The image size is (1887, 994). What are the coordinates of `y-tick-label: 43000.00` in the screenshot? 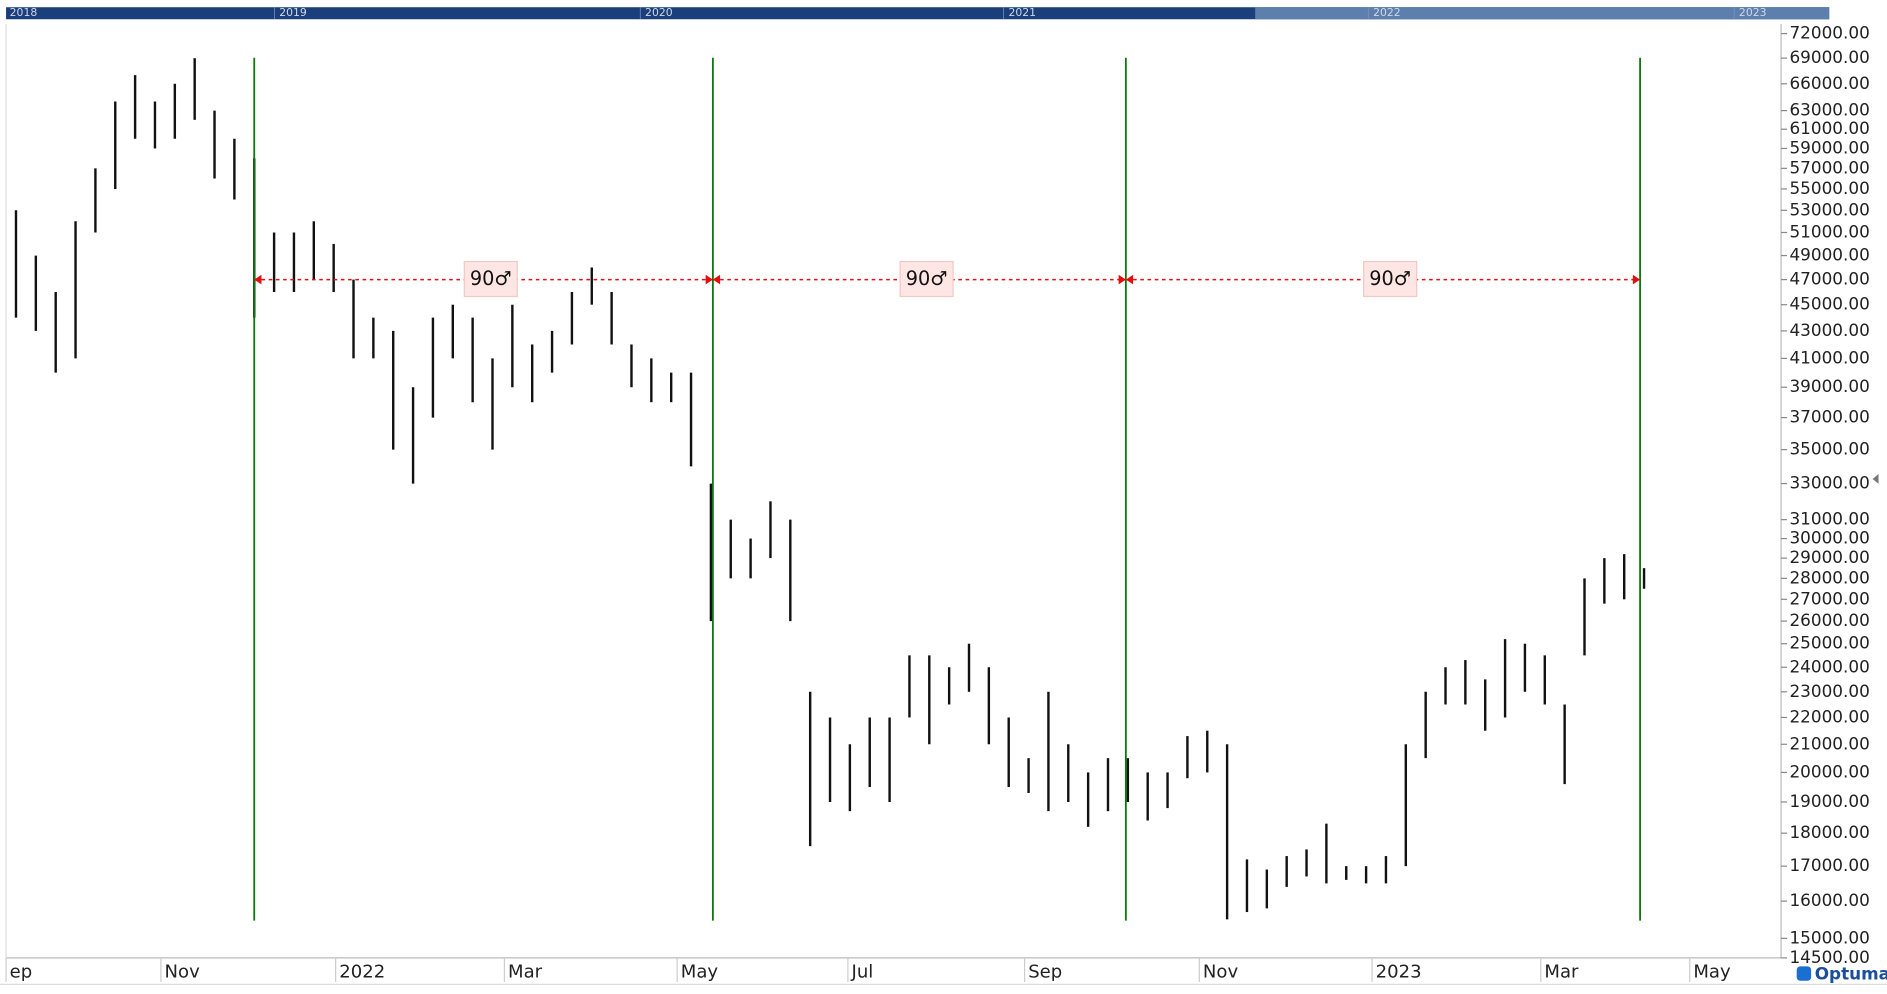 It's located at (1829, 330).